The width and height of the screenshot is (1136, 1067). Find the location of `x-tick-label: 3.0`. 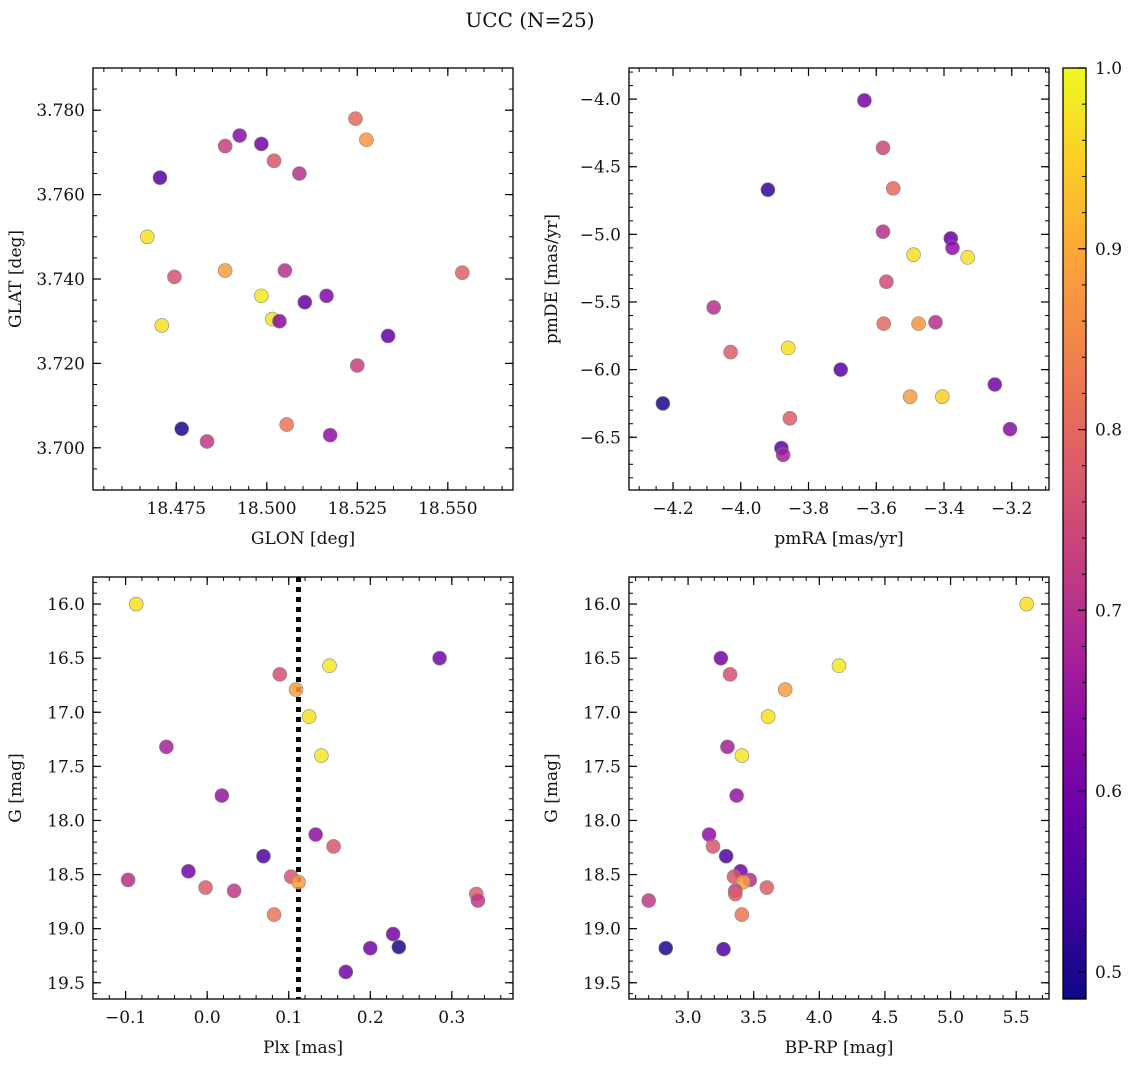

x-tick-label: 3.0 is located at coordinates (688, 1018).